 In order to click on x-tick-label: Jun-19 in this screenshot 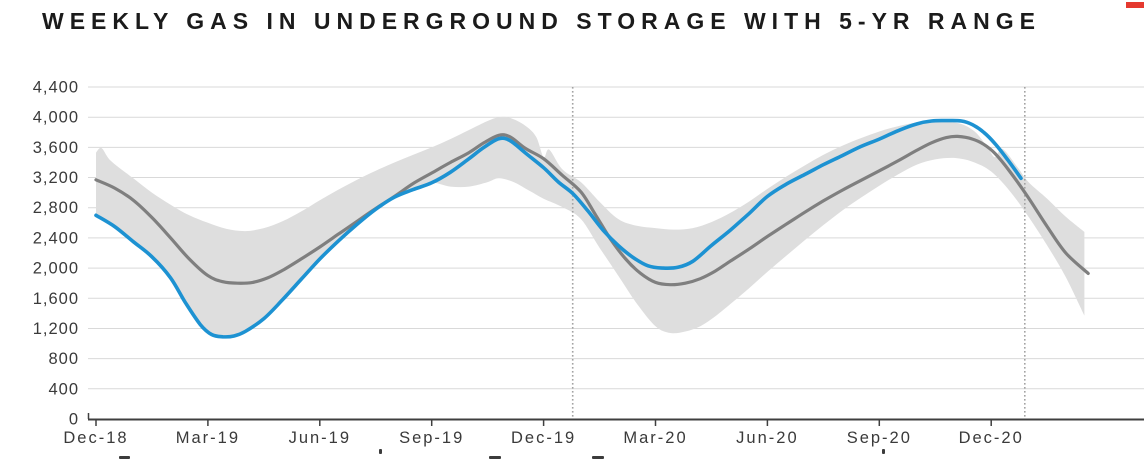, I will do `click(320, 438)`.